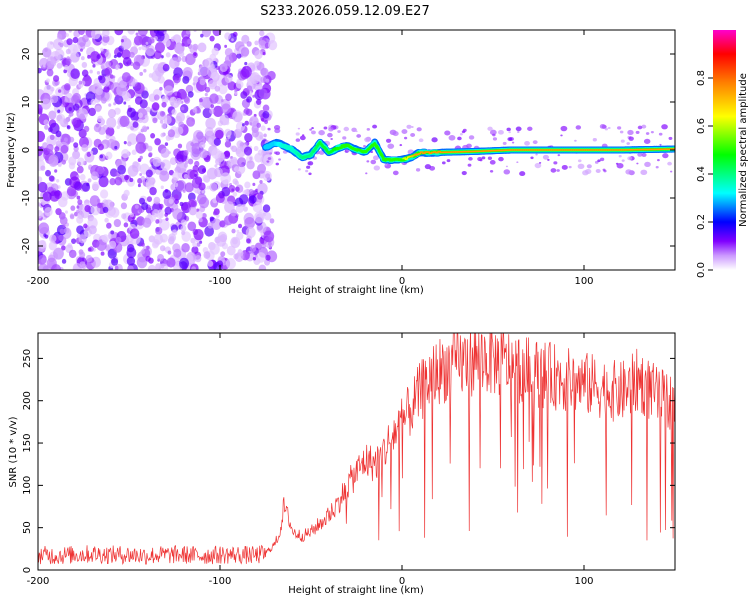 This screenshot has width=750, height=600. What do you see at coordinates (26, 198) in the screenshot?
I see `y-tick-label: -10` at bounding box center [26, 198].